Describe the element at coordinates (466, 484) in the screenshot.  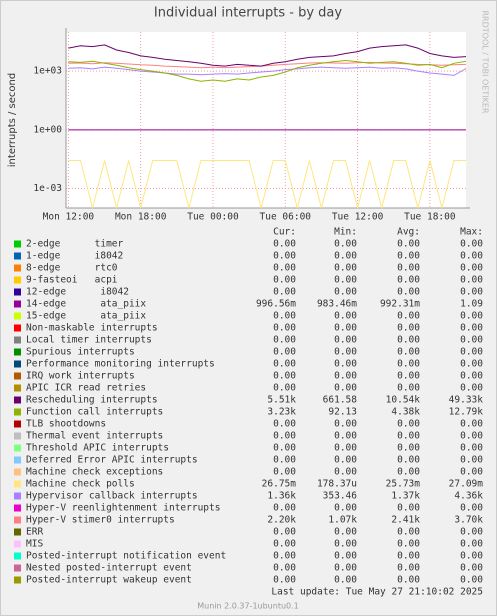
I see `legend-value: 27.09m` at that location.